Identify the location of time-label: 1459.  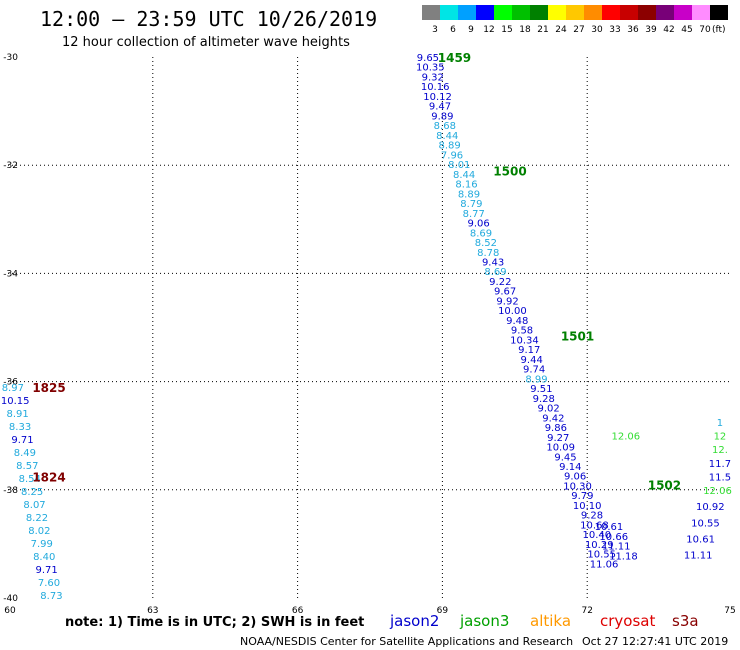
(454, 58).